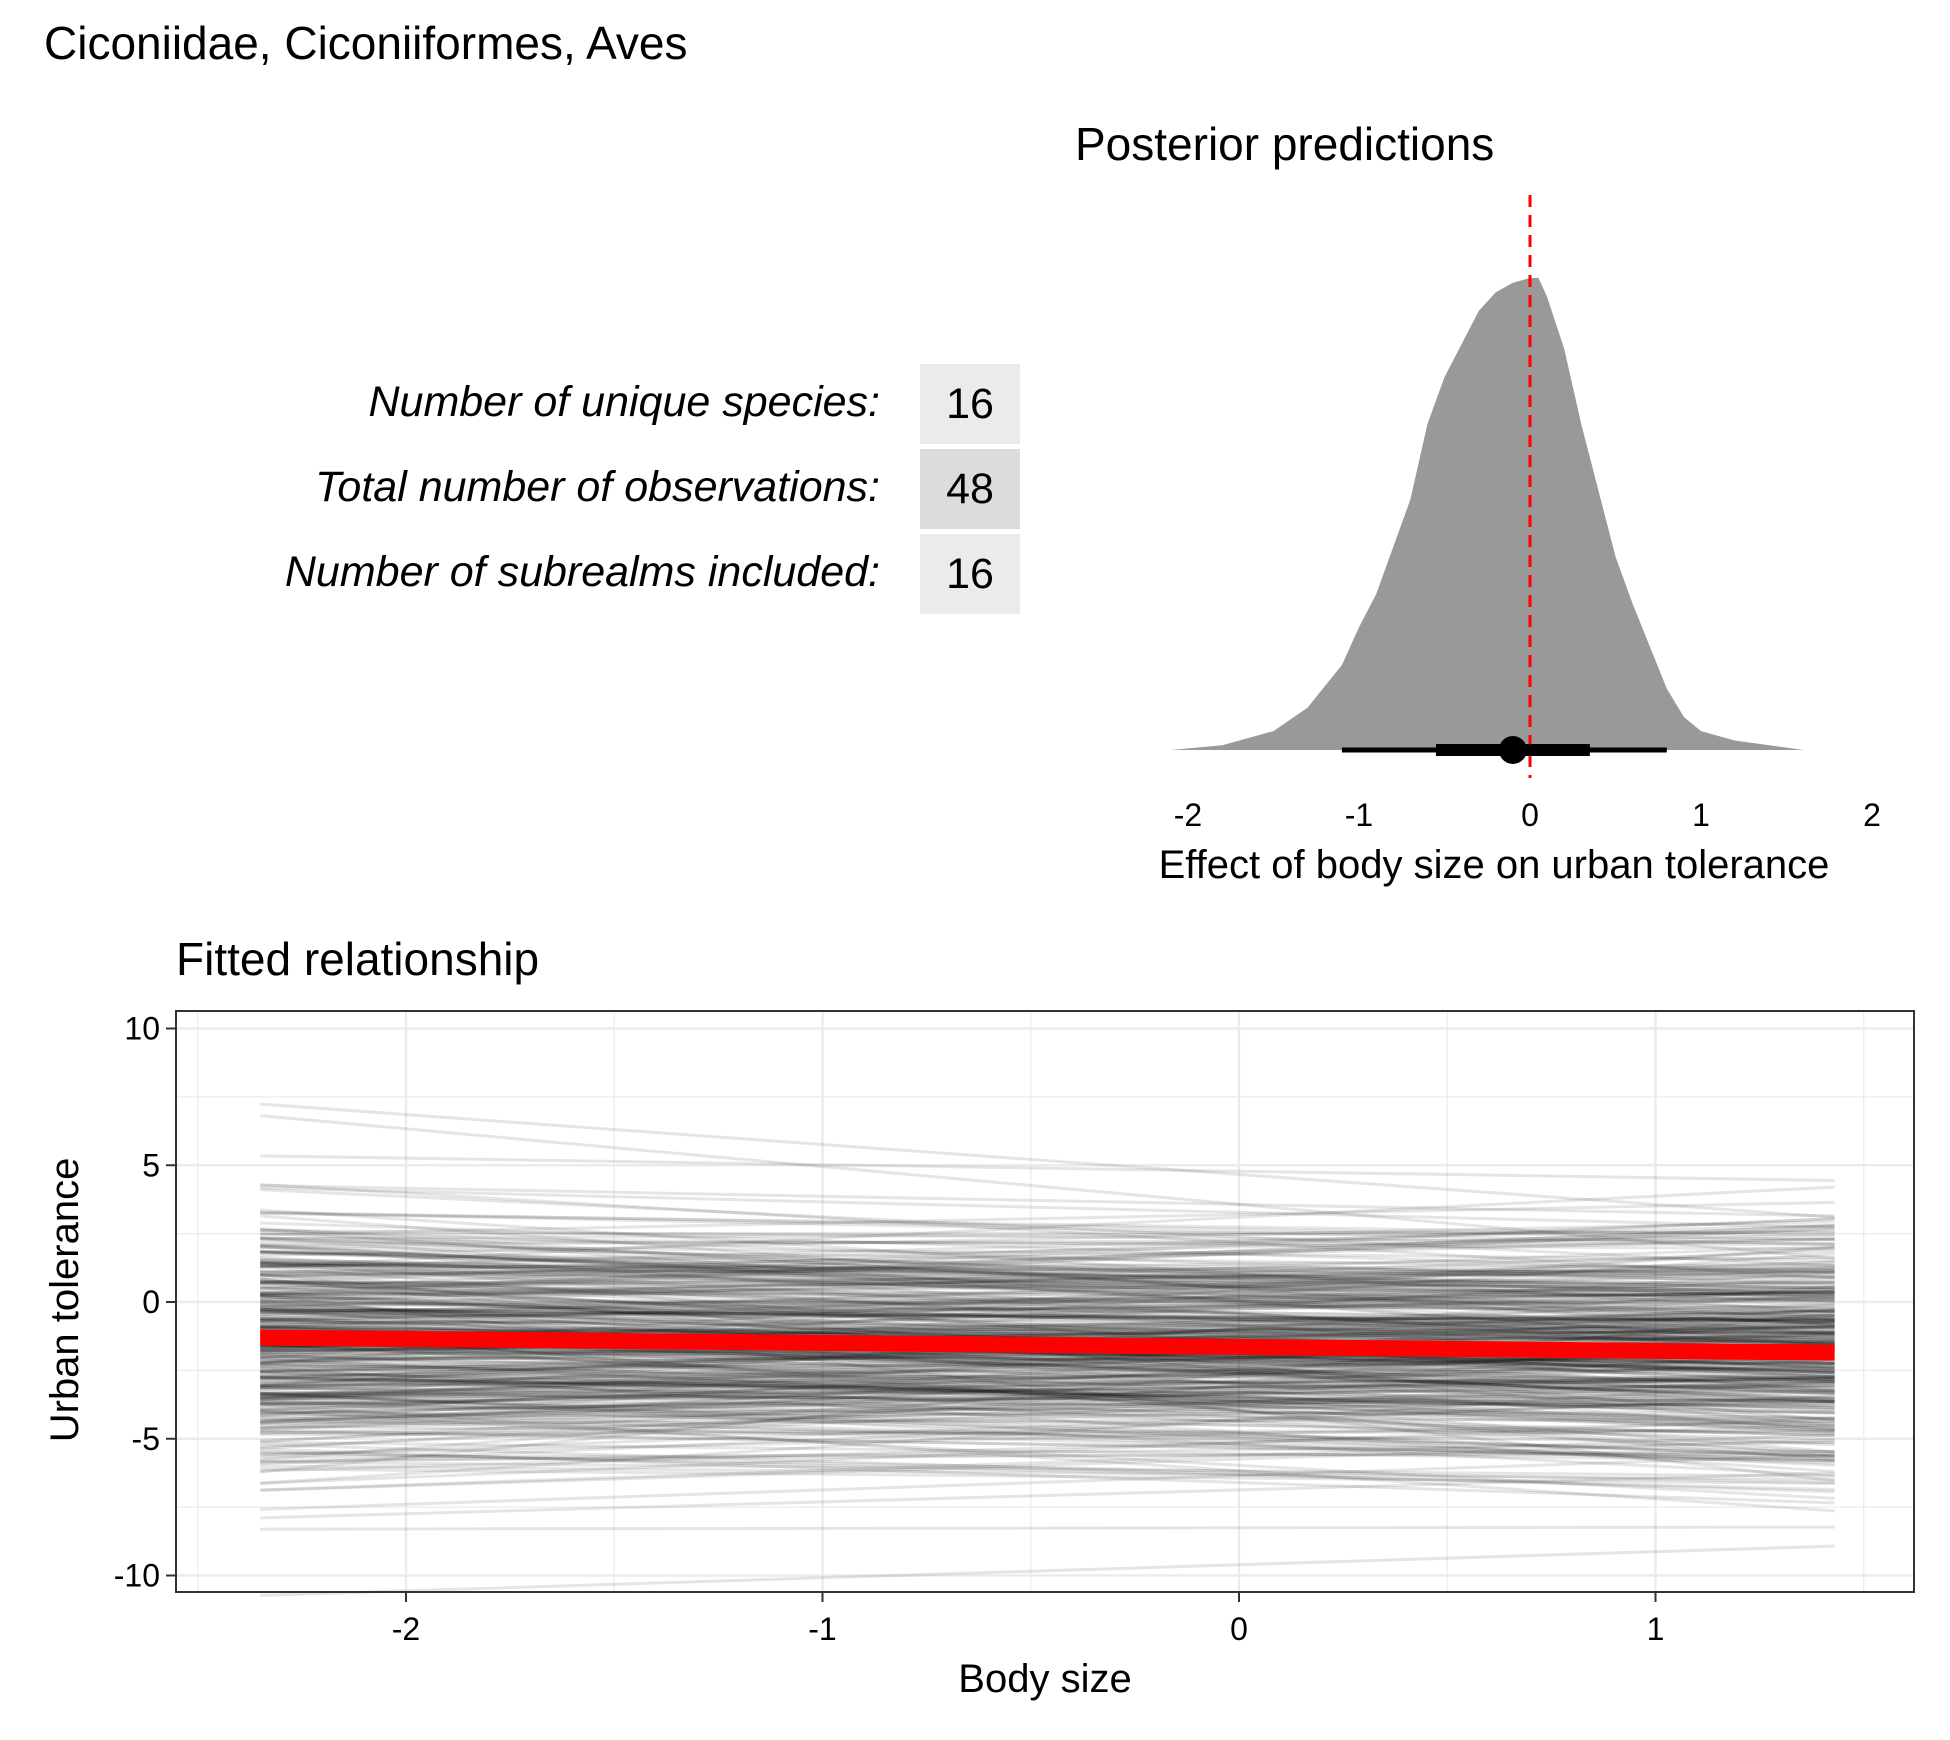  Describe the element at coordinates (65, 1300) in the screenshot. I see `fitted-y-label: Urban tolerance` at that location.